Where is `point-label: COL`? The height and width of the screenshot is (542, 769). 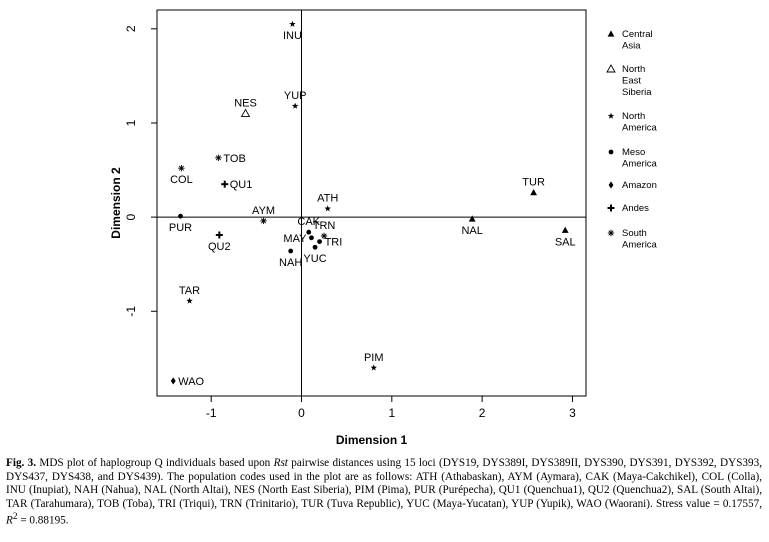 point-label: COL is located at coordinates (181, 180).